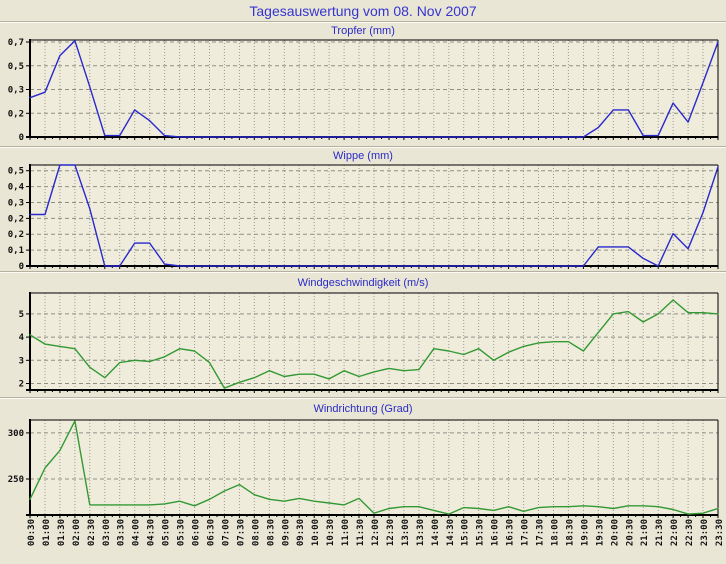  Describe the element at coordinates (331, 532) in the screenshot. I see `svg-text: 10:30` at that location.